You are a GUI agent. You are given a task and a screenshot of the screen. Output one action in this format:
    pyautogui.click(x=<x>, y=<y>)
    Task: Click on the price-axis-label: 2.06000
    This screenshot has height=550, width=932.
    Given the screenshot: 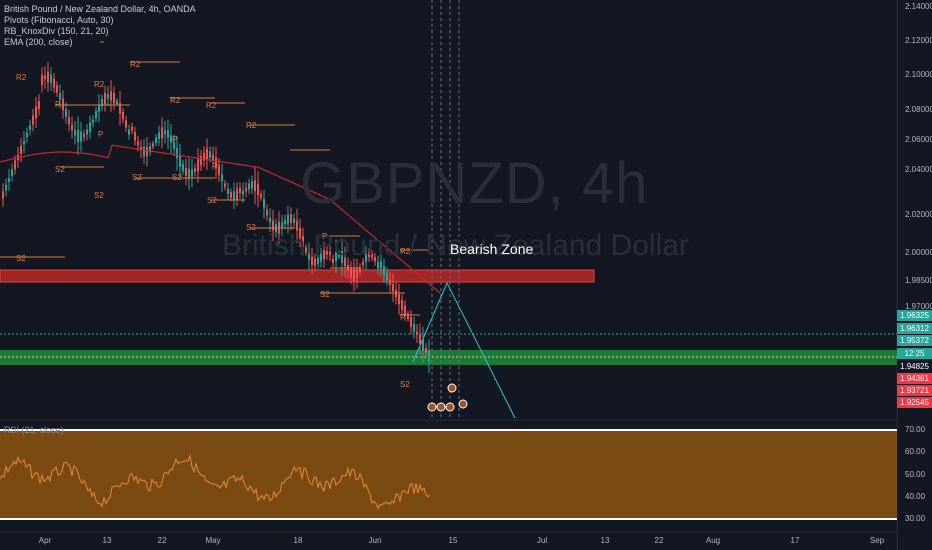 What is the action you would take?
    pyautogui.click(x=918, y=139)
    